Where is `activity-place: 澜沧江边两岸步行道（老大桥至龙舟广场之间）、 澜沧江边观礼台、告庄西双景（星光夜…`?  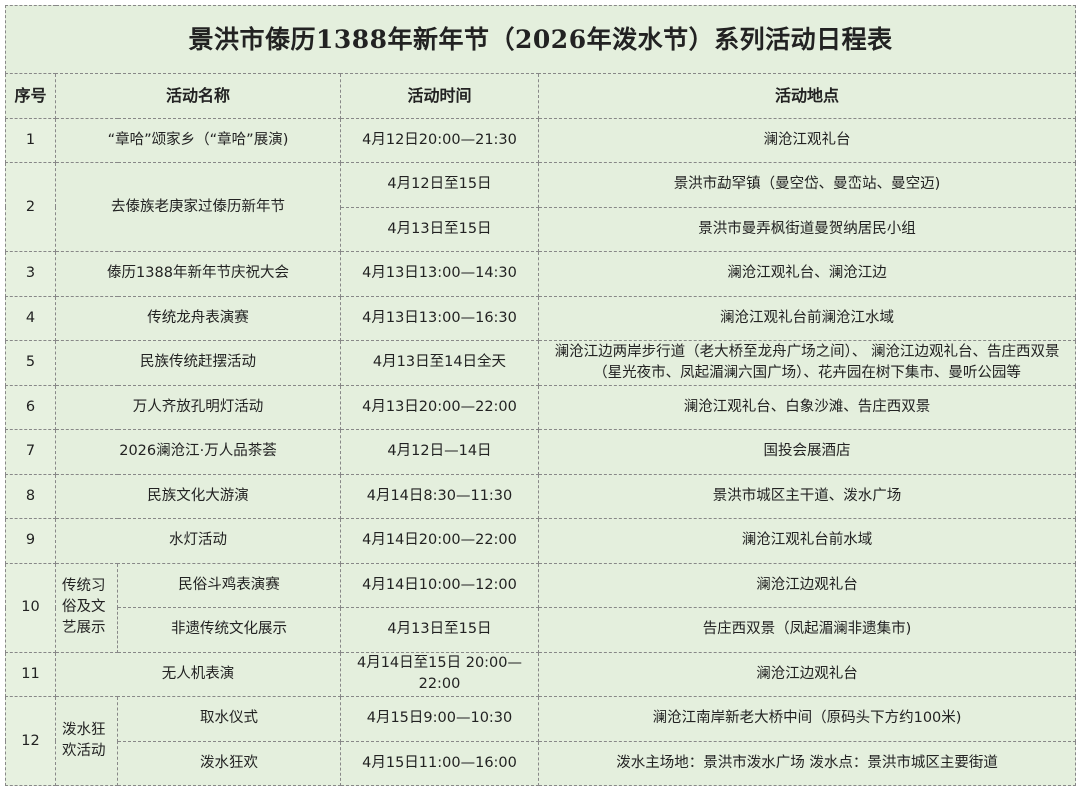 activity-place: 澜沧江边两岸步行道（老大桥至龙舟广场之间）、 澜沧江边观礼台、告庄西双景（星光夜… is located at coordinates (807, 363).